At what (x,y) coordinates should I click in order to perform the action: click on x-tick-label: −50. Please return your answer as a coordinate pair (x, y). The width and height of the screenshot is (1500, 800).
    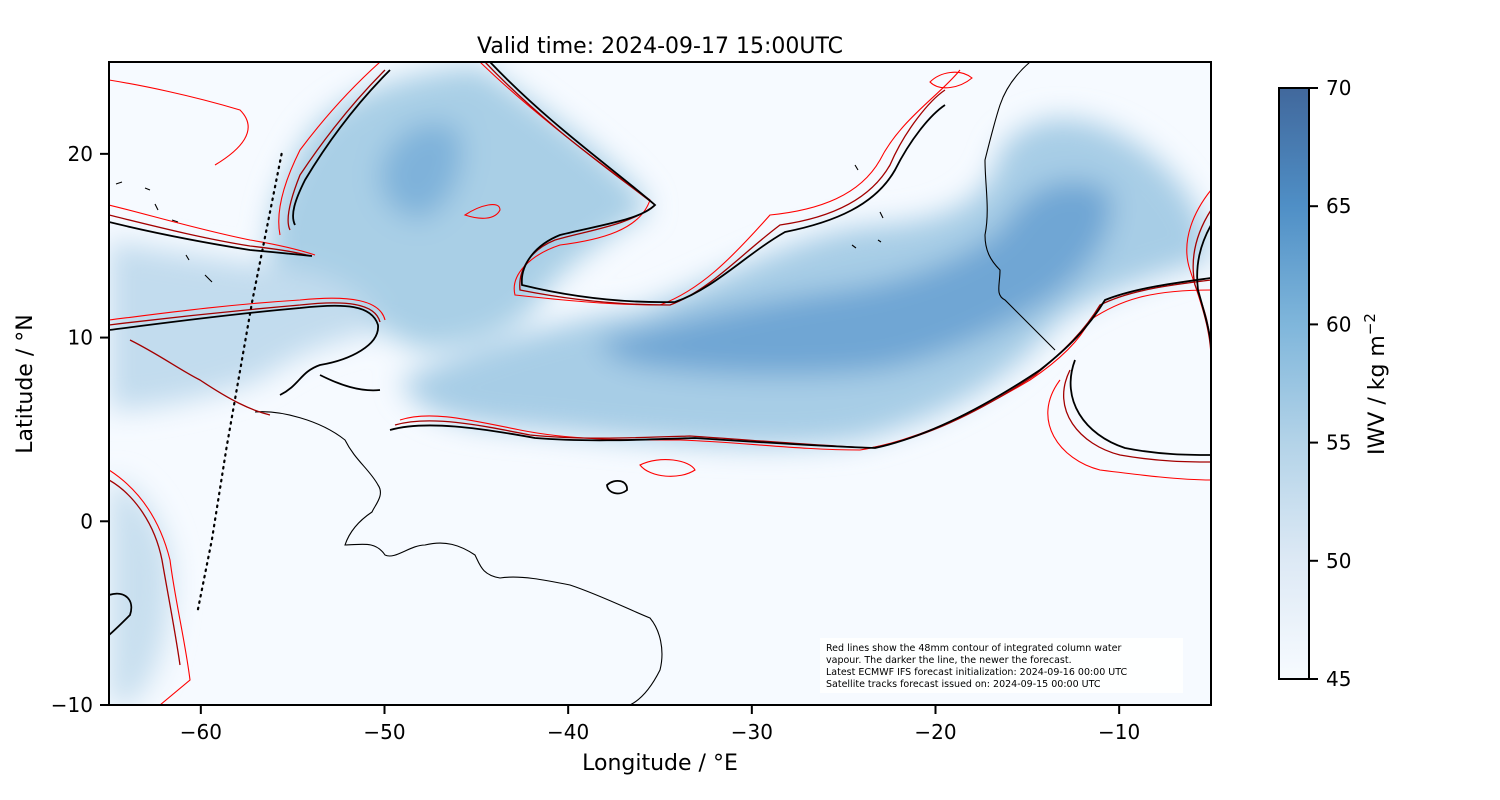
    Looking at the image, I should click on (384, 732).